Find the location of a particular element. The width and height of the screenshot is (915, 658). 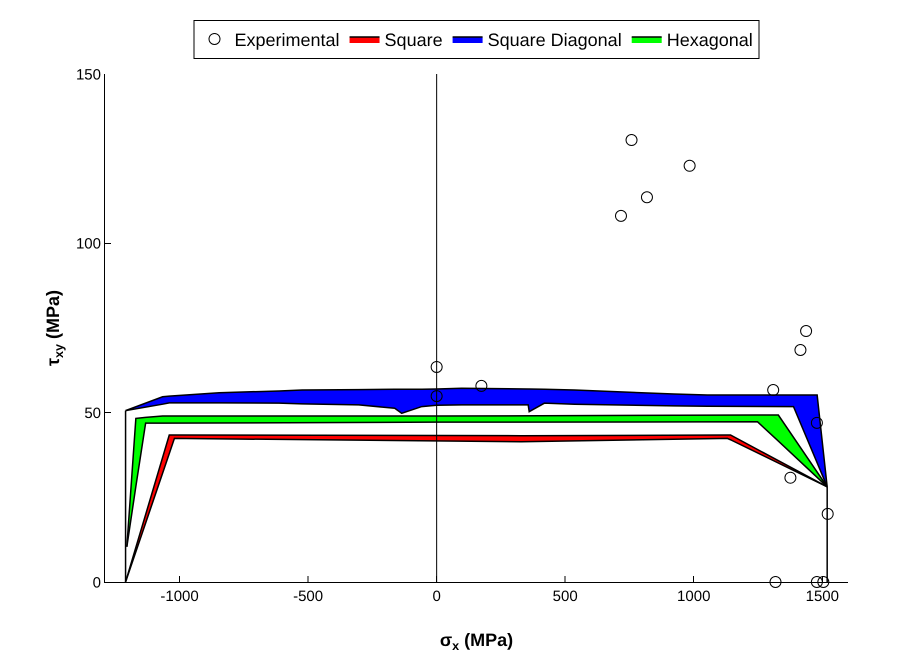

y-tick-label: 50 is located at coordinates (92, 413).